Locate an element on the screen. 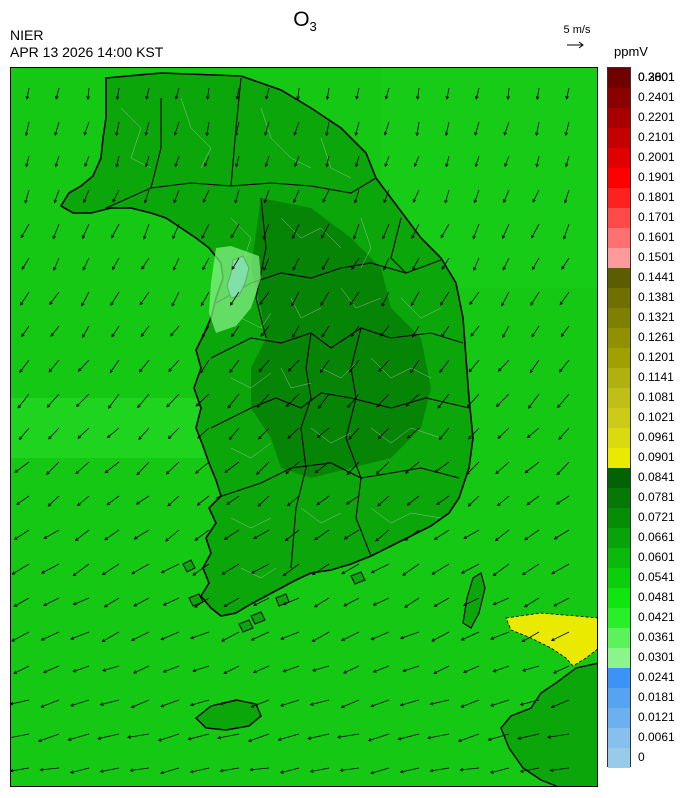  legend-tick-label: 0.1801 is located at coordinates (656, 197).